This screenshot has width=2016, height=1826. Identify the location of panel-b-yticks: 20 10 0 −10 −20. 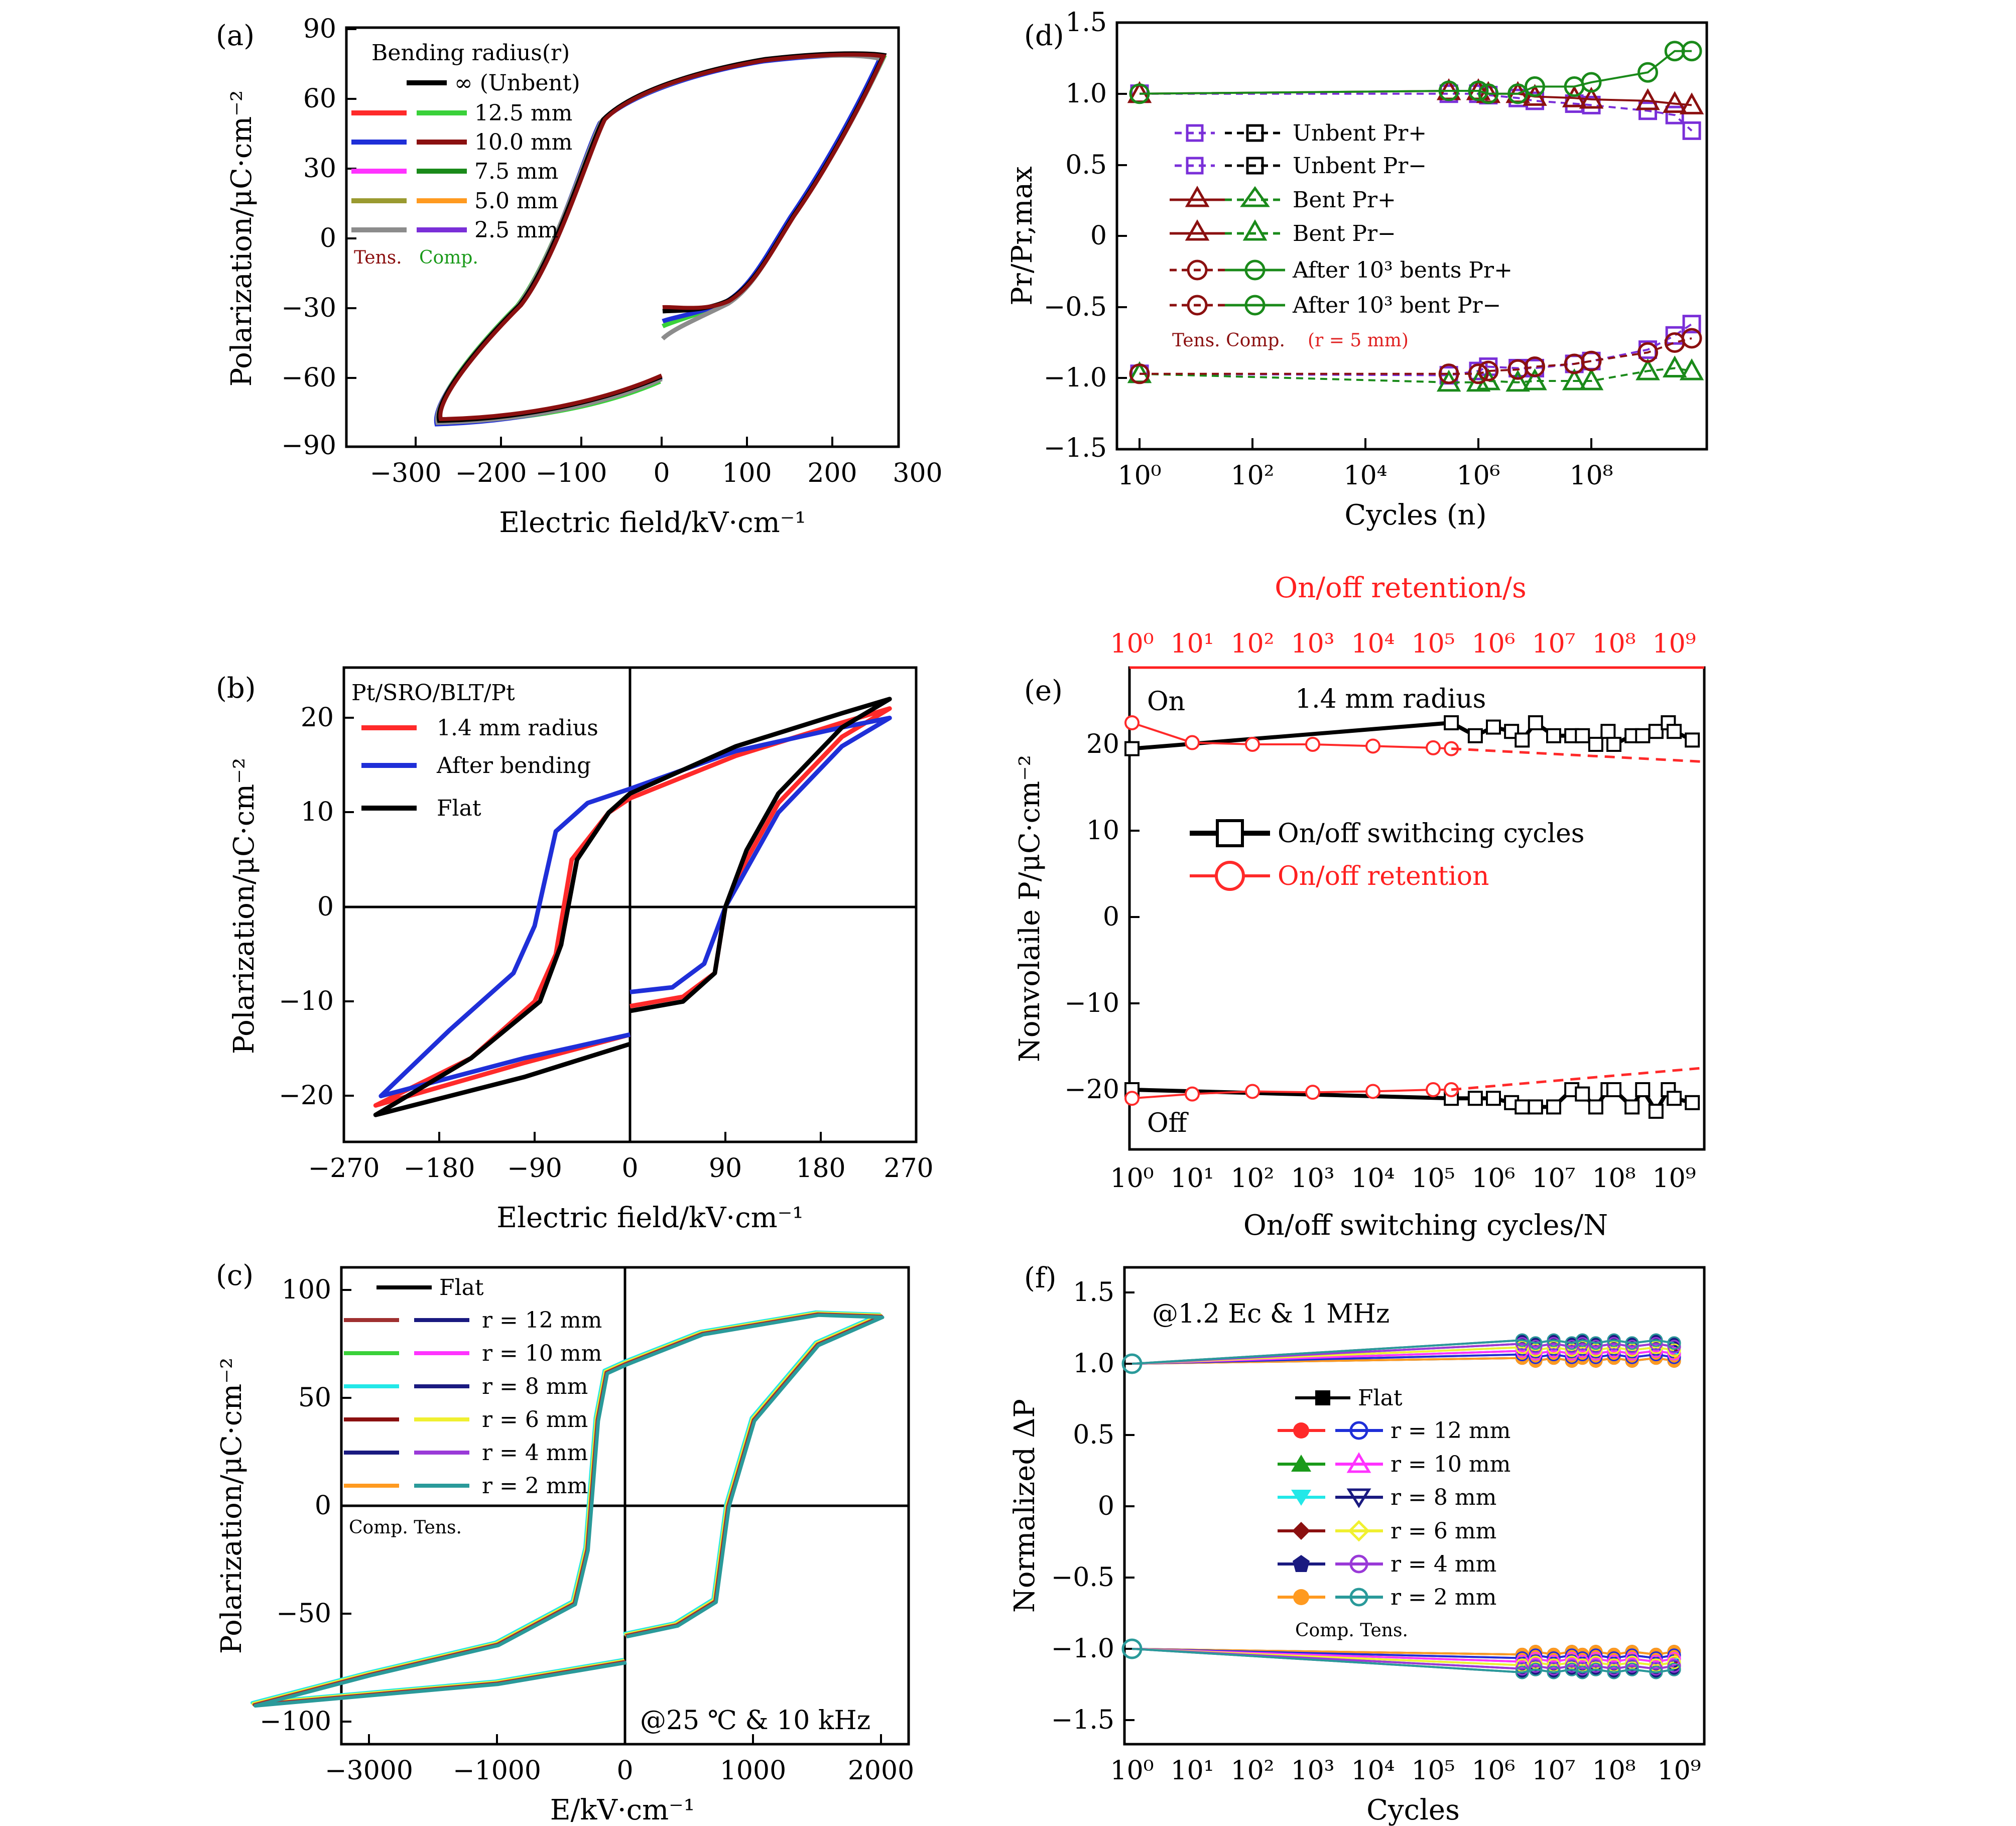
(317, 907).